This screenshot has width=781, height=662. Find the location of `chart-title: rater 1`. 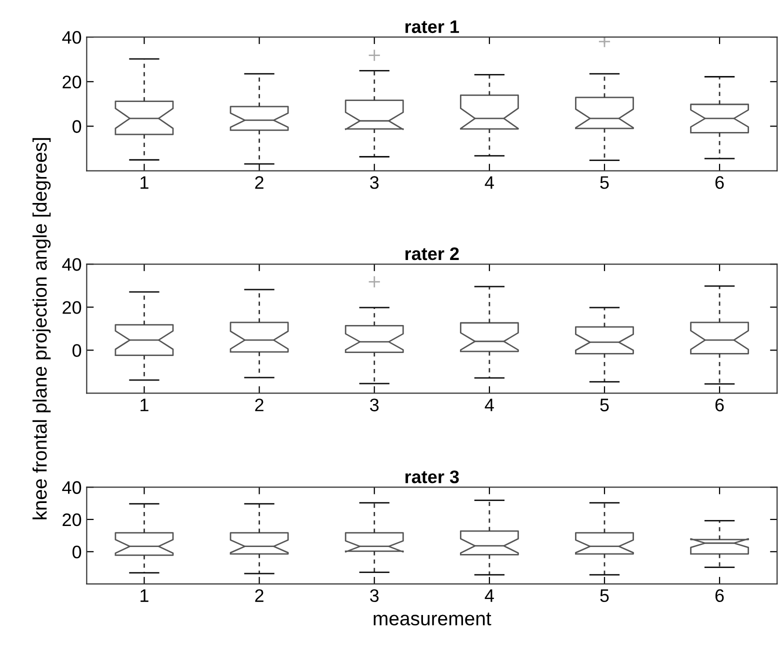

chart-title: rater 1 is located at coordinates (432, 27).